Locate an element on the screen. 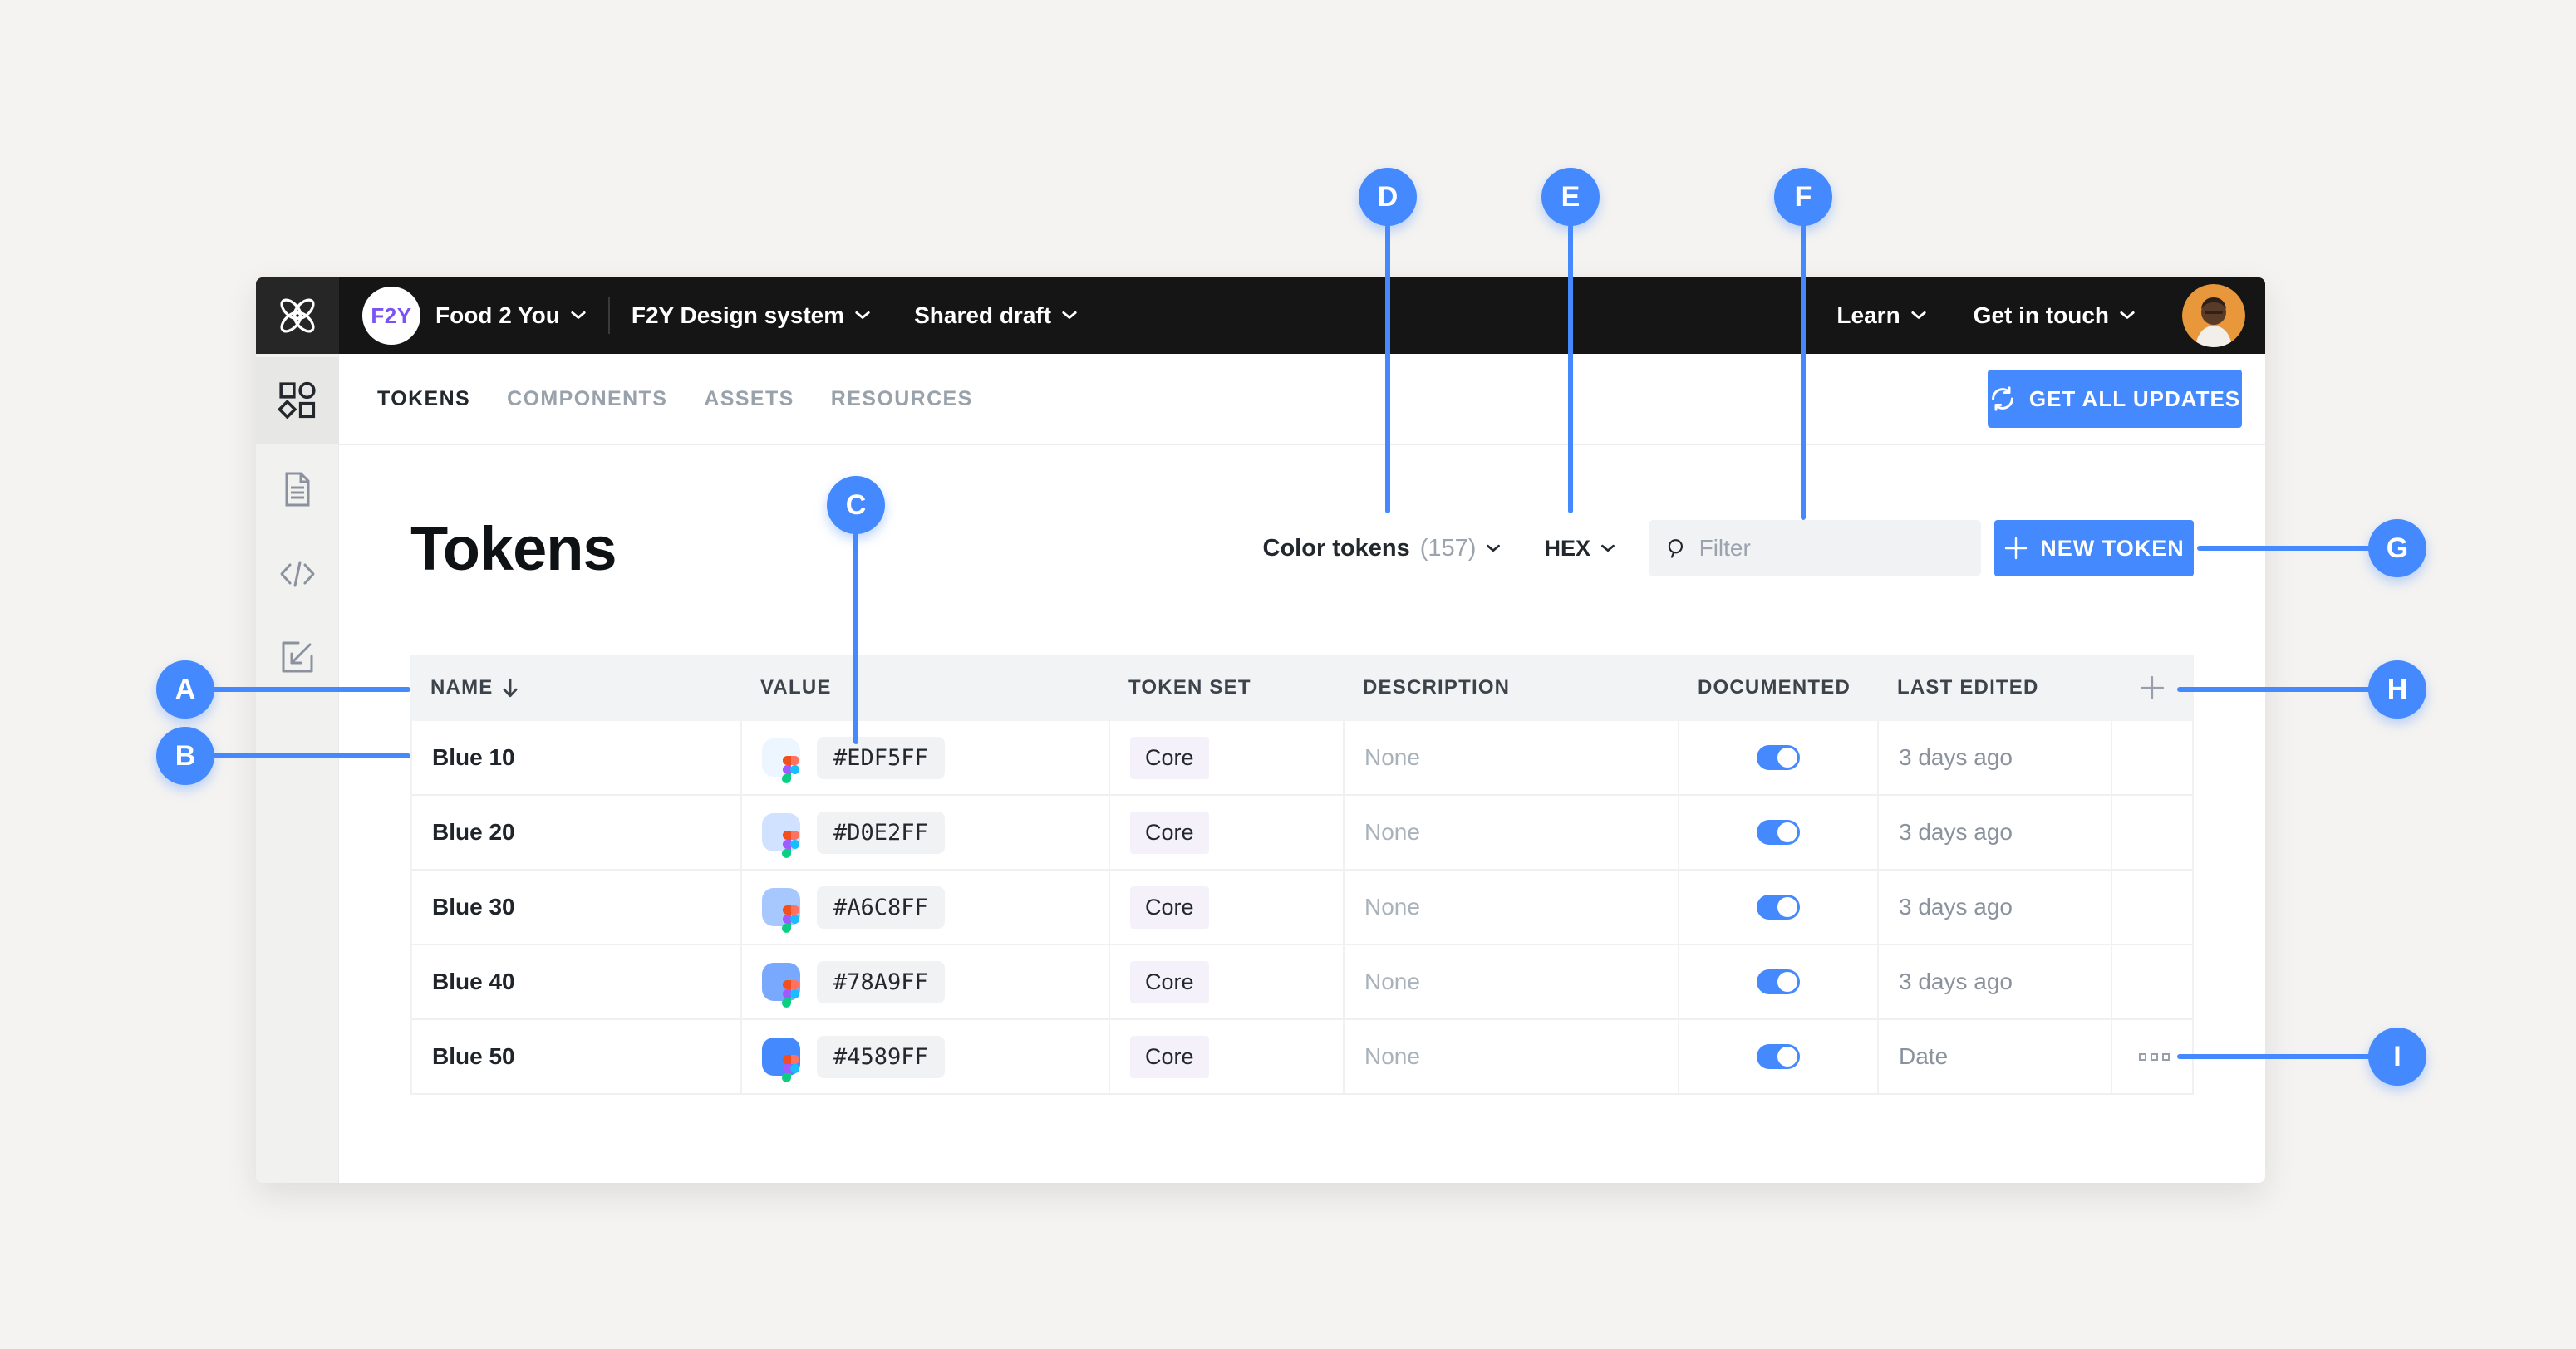  filter-field is located at coordinates (1815, 548).